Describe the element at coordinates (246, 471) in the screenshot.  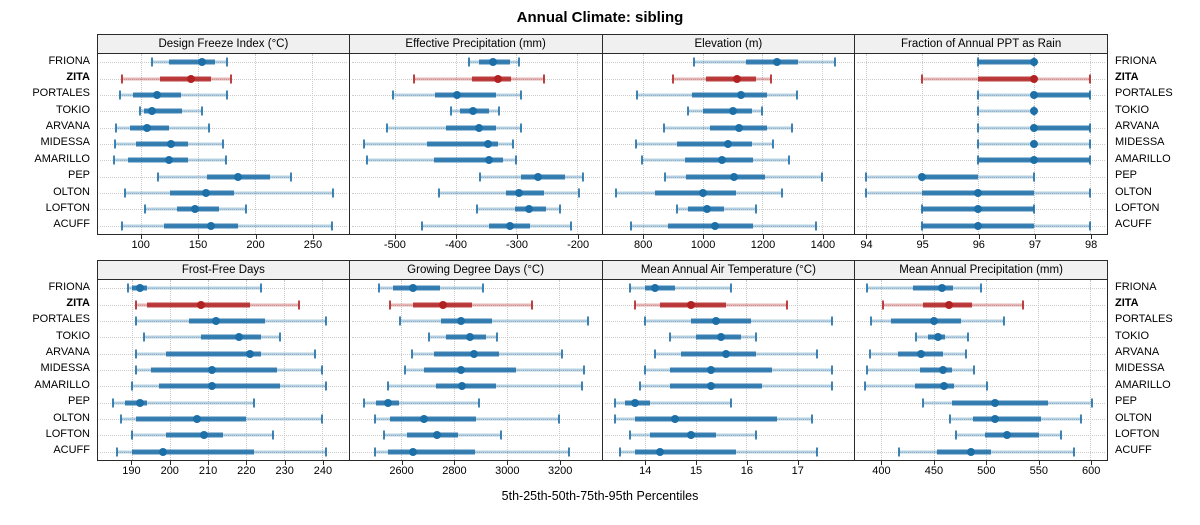
I see `axis-tick-label: 220` at that location.